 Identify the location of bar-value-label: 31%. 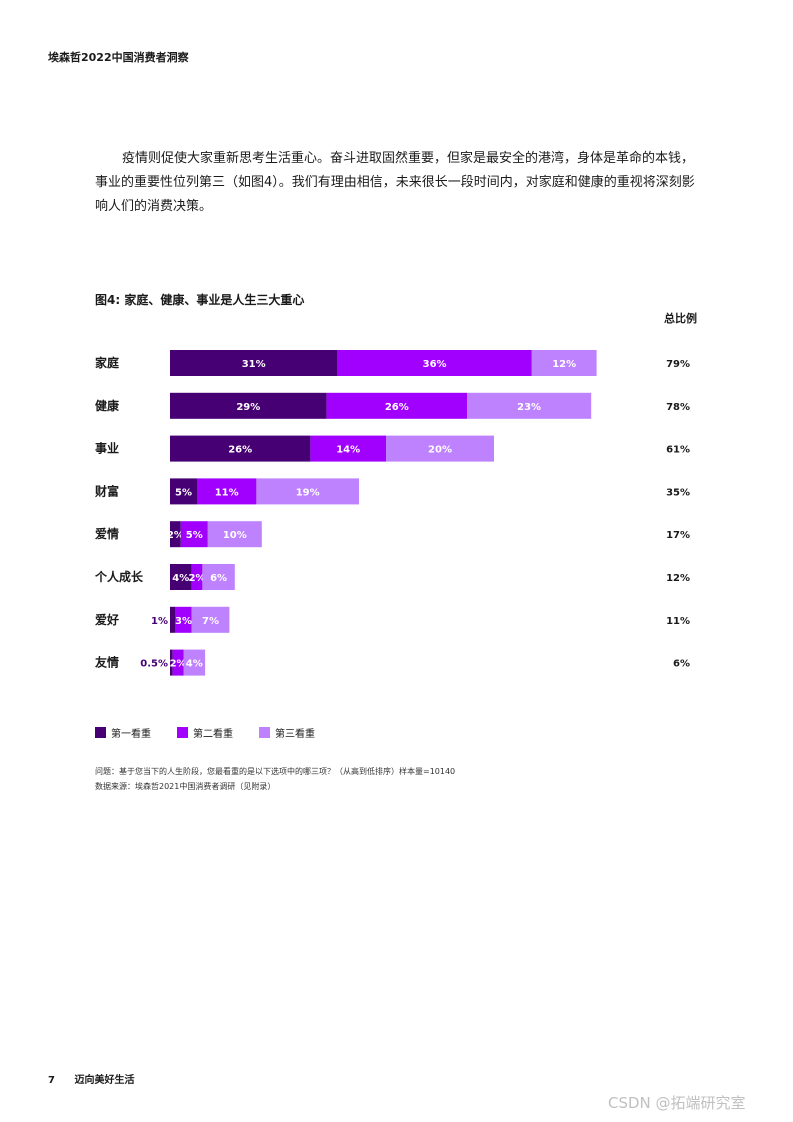
(254, 364).